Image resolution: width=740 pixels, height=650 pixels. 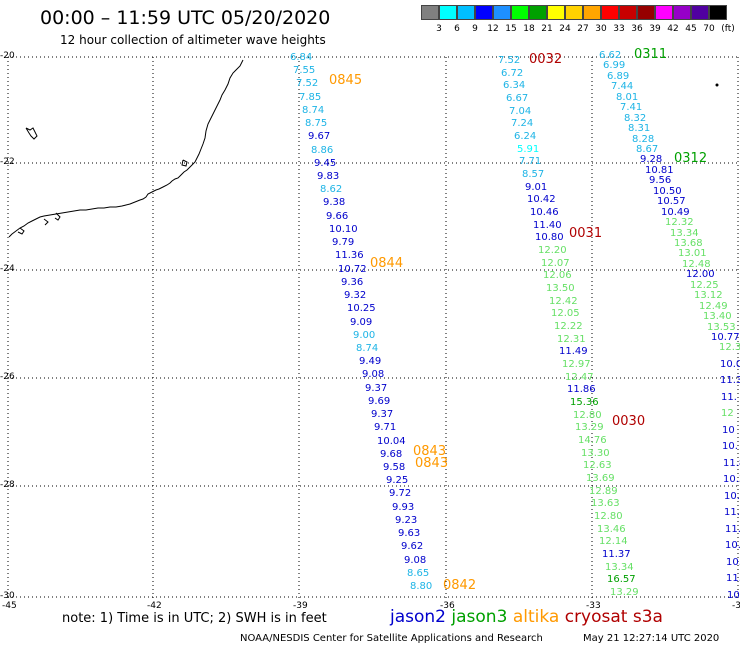 I want to click on swh-value: 12.25, so click(x=704, y=285).